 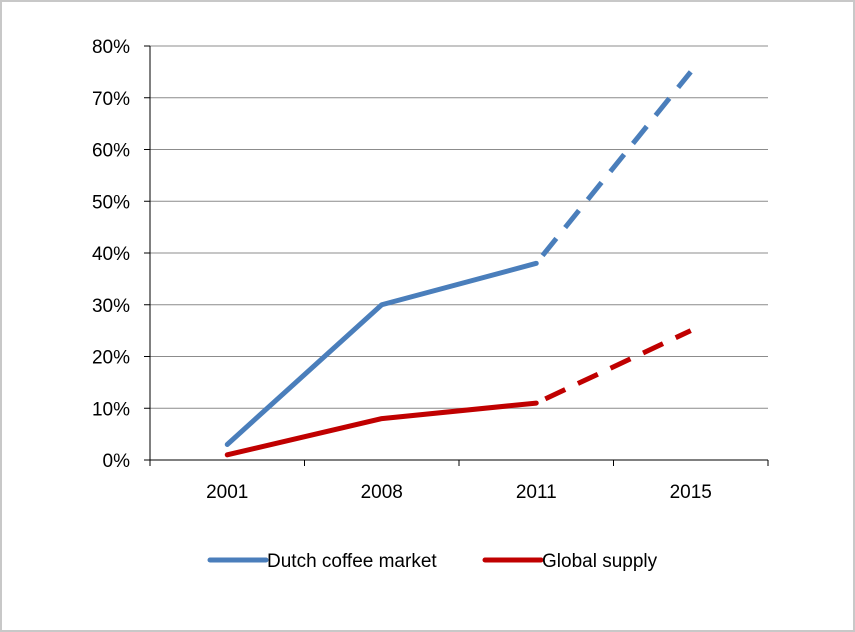 What do you see at coordinates (111, 151) in the screenshot?
I see `y-tick-label: 60%` at bounding box center [111, 151].